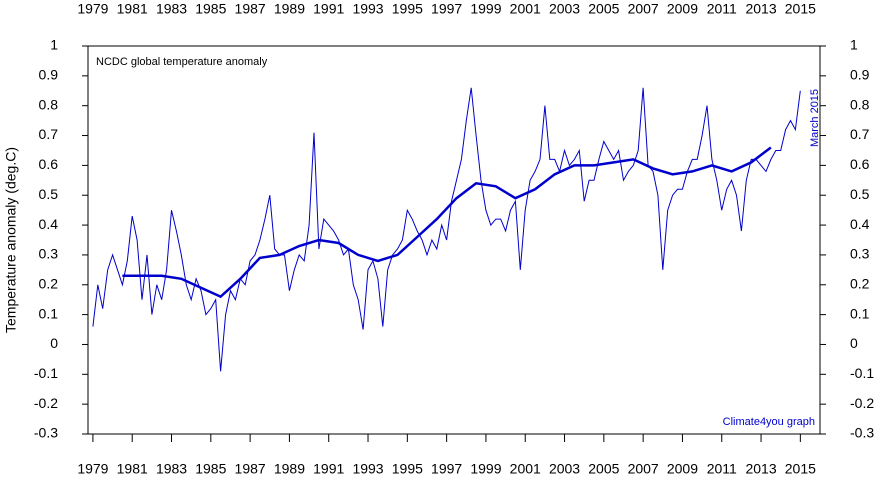 This screenshot has height=480, width=880. I want to click on x-top-tick-label: 2005, so click(603, 9).